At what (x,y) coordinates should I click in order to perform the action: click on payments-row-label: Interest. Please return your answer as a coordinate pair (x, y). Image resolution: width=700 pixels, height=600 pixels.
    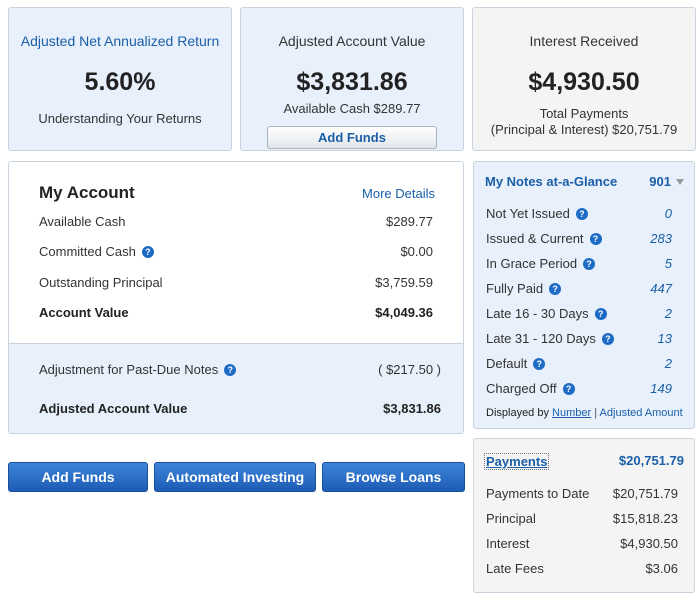
    Looking at the image, I should click on (508, 543).